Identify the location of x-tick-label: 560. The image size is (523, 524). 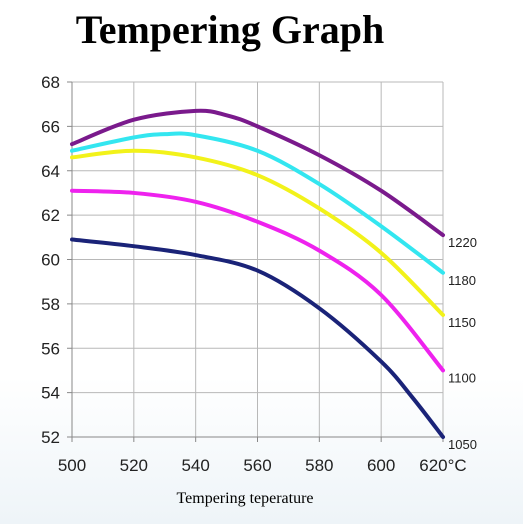
(257, 465).